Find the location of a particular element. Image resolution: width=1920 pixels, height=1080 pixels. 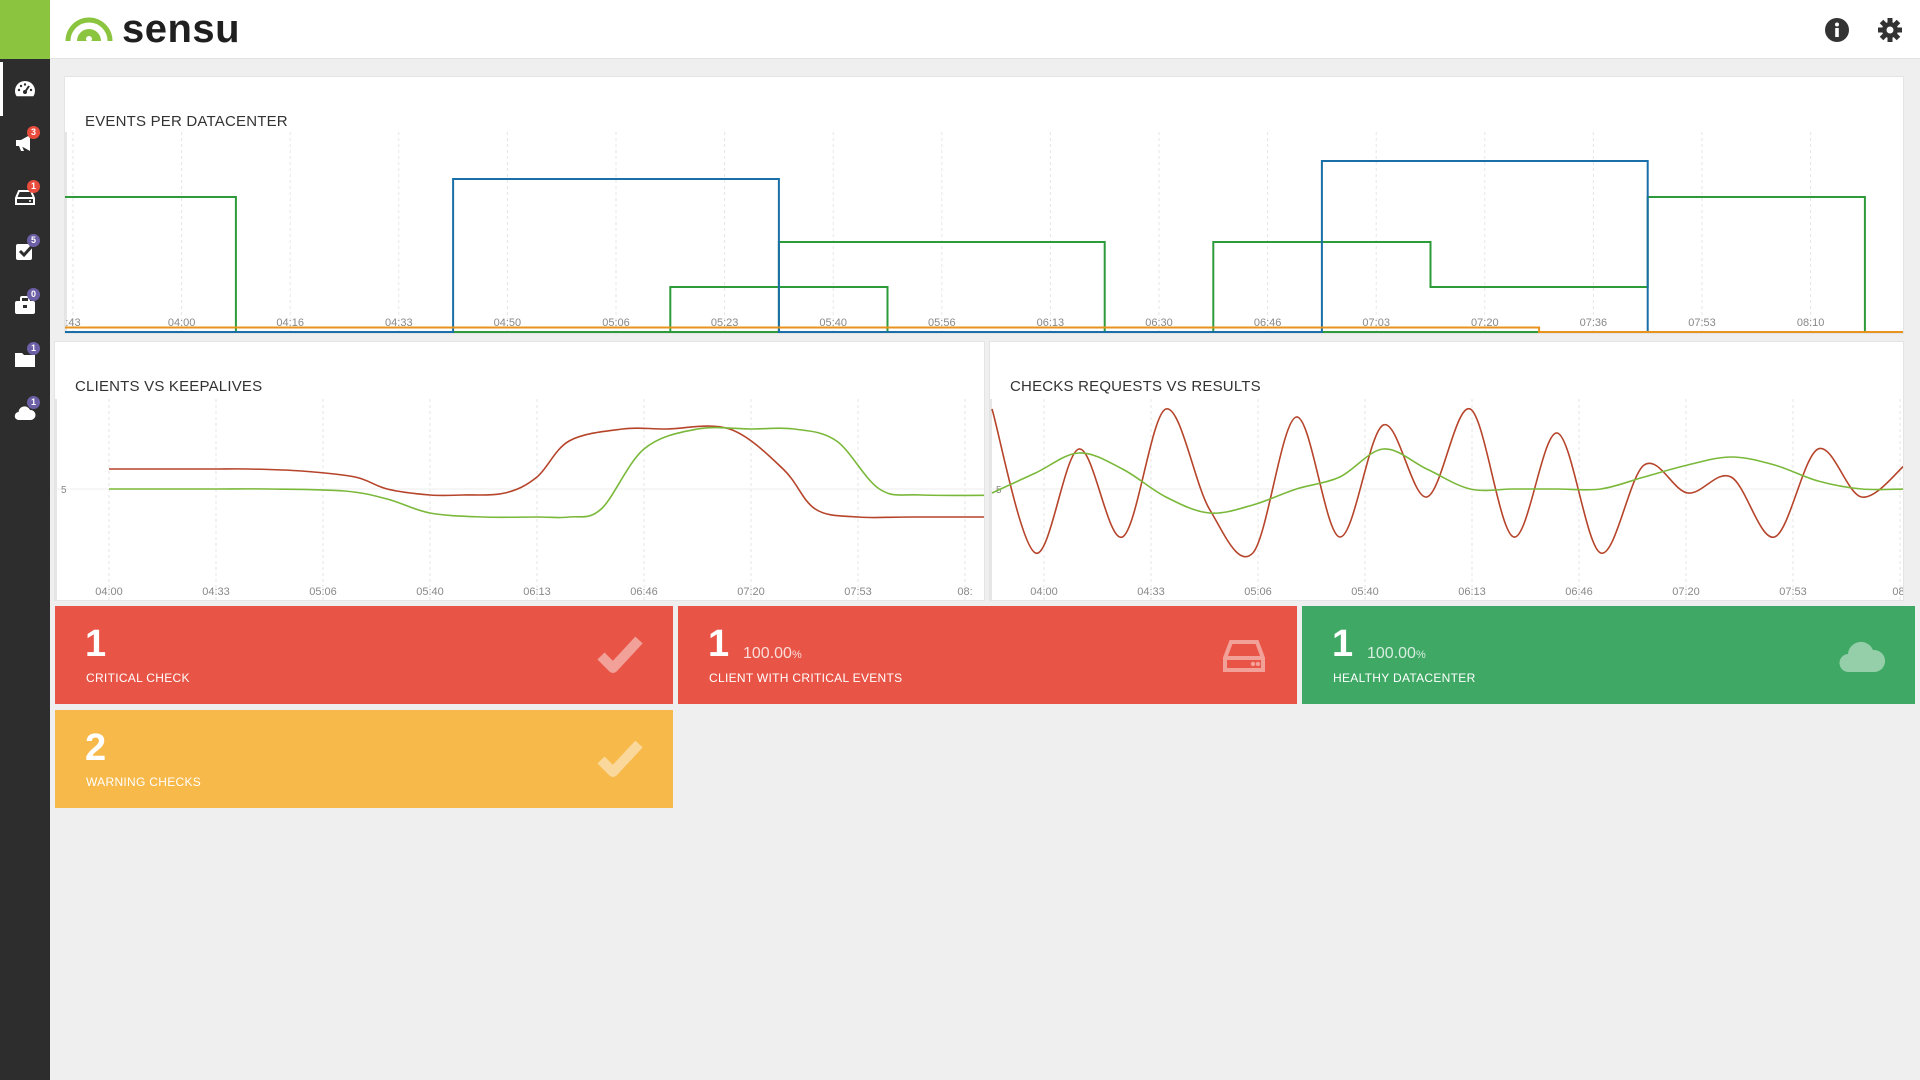

x-tick-label: 05:56 is located at coordinates (942, 323).